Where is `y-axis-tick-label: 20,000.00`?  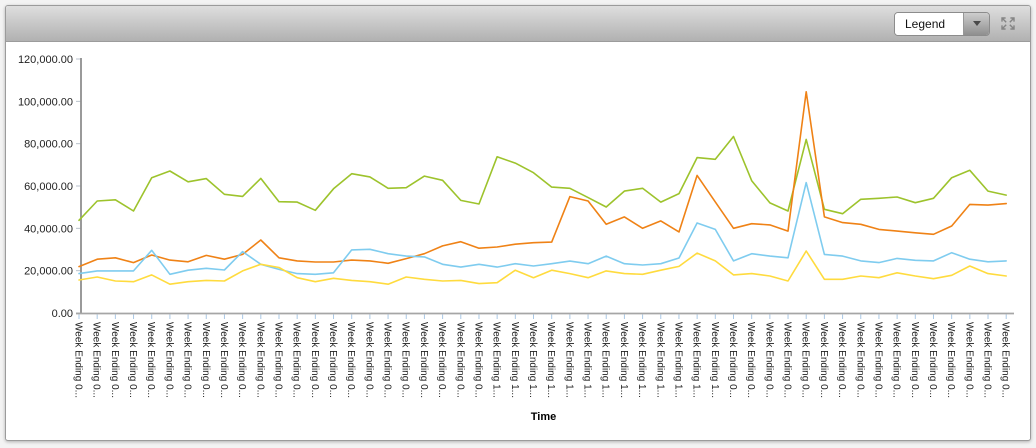 y-axis-tick-label: 20,000.00 is located at coordinates (48, 272).